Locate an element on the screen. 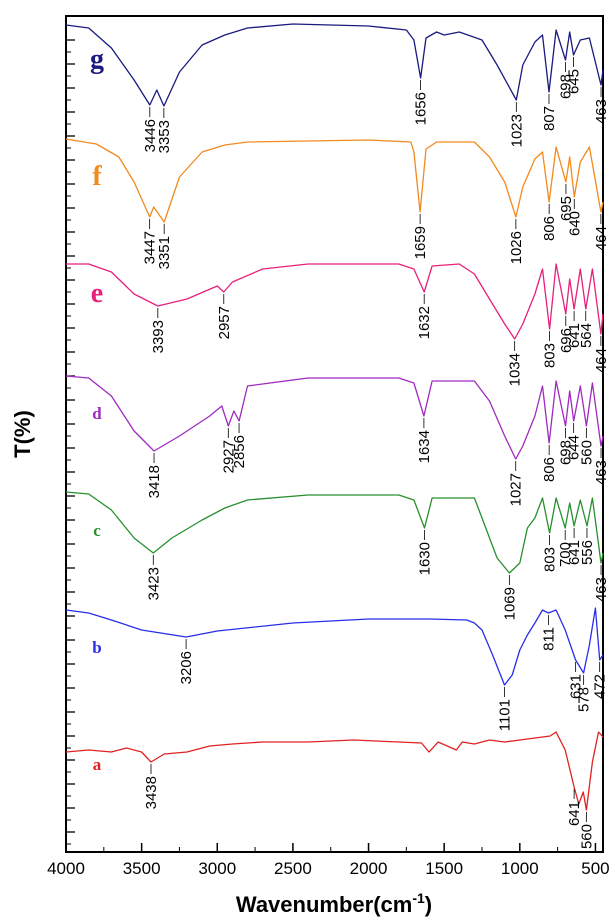 This screenshot has width=615, height=923. peak-label-c-463: 463 is located at coordinates (601, 589).